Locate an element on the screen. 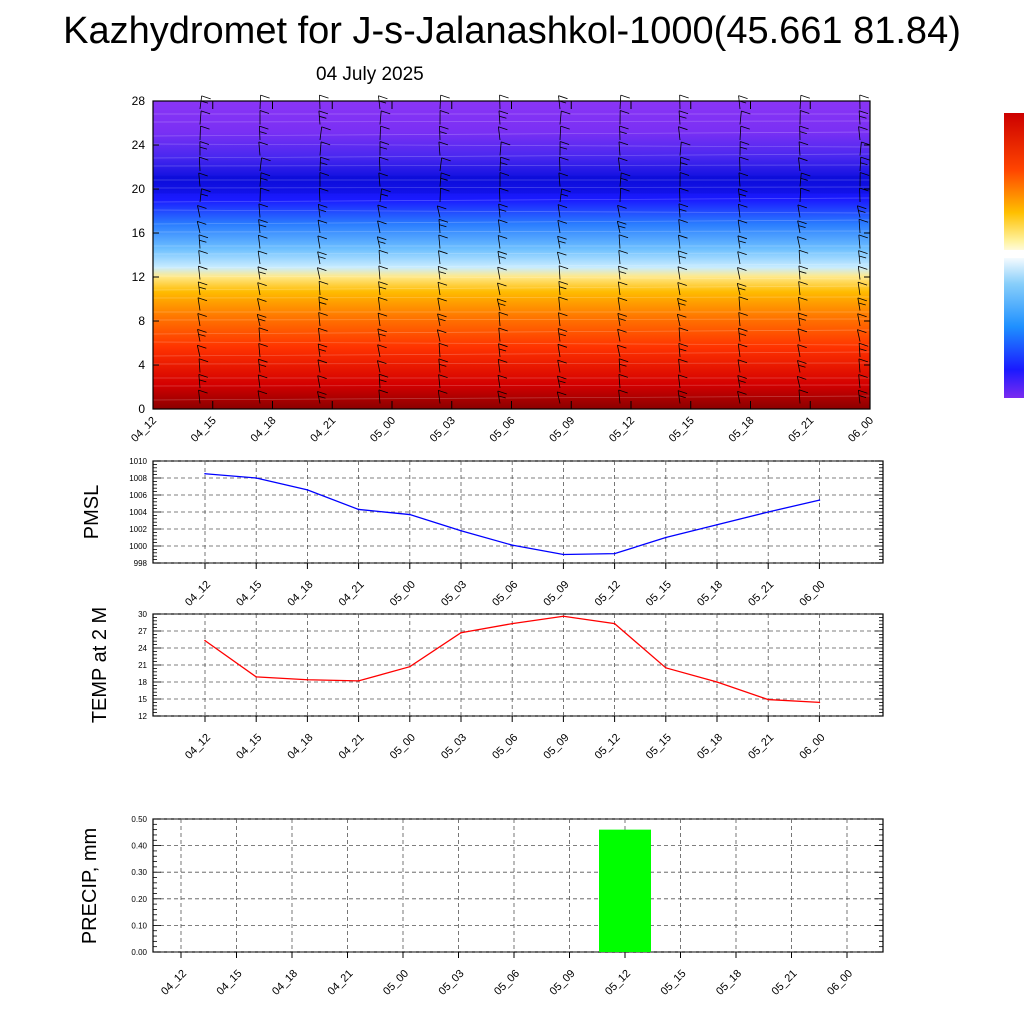  heatmap-y-tick-label: 16 is located at coordinates (139, 233).